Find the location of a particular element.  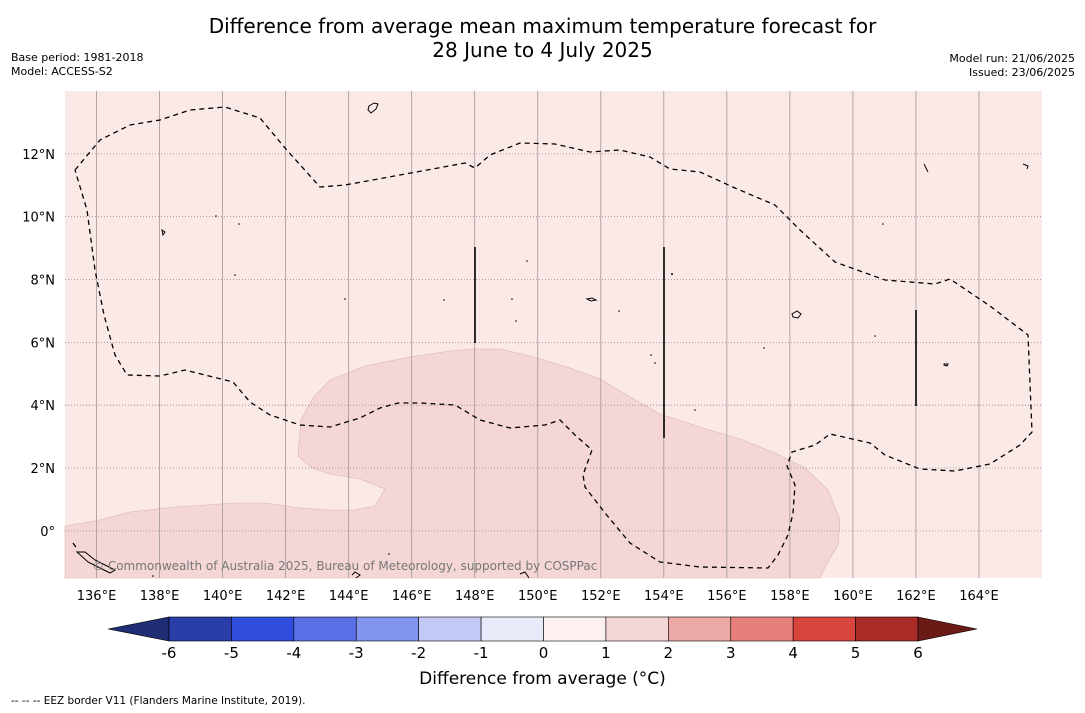

x-tick-label: 152°E is located at coordinates (601, 596).